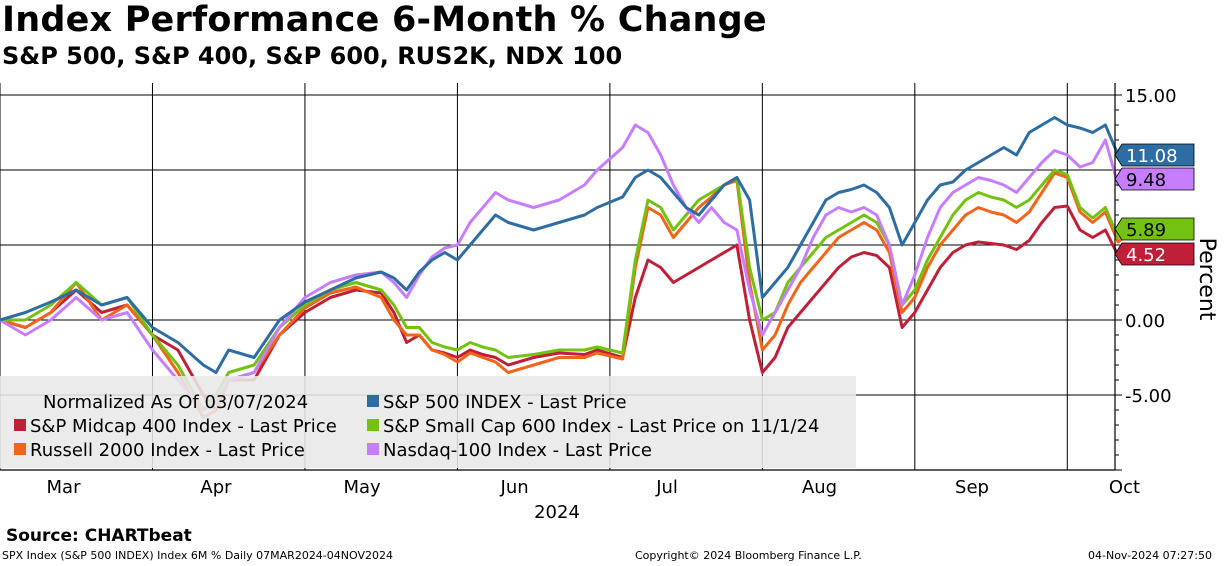 This screenshot has width=1224, height=566. Describe the element at coordinates (384, 20) in the screenshot. I see `chart-title: Index Performance 6-Month % Change` at that location.